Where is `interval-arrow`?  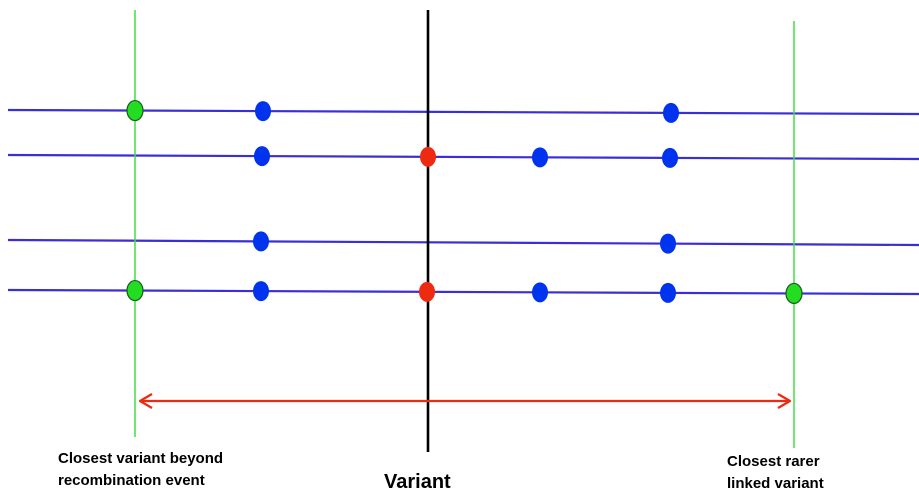
interval-arrow is located at coordinates (465, 401).